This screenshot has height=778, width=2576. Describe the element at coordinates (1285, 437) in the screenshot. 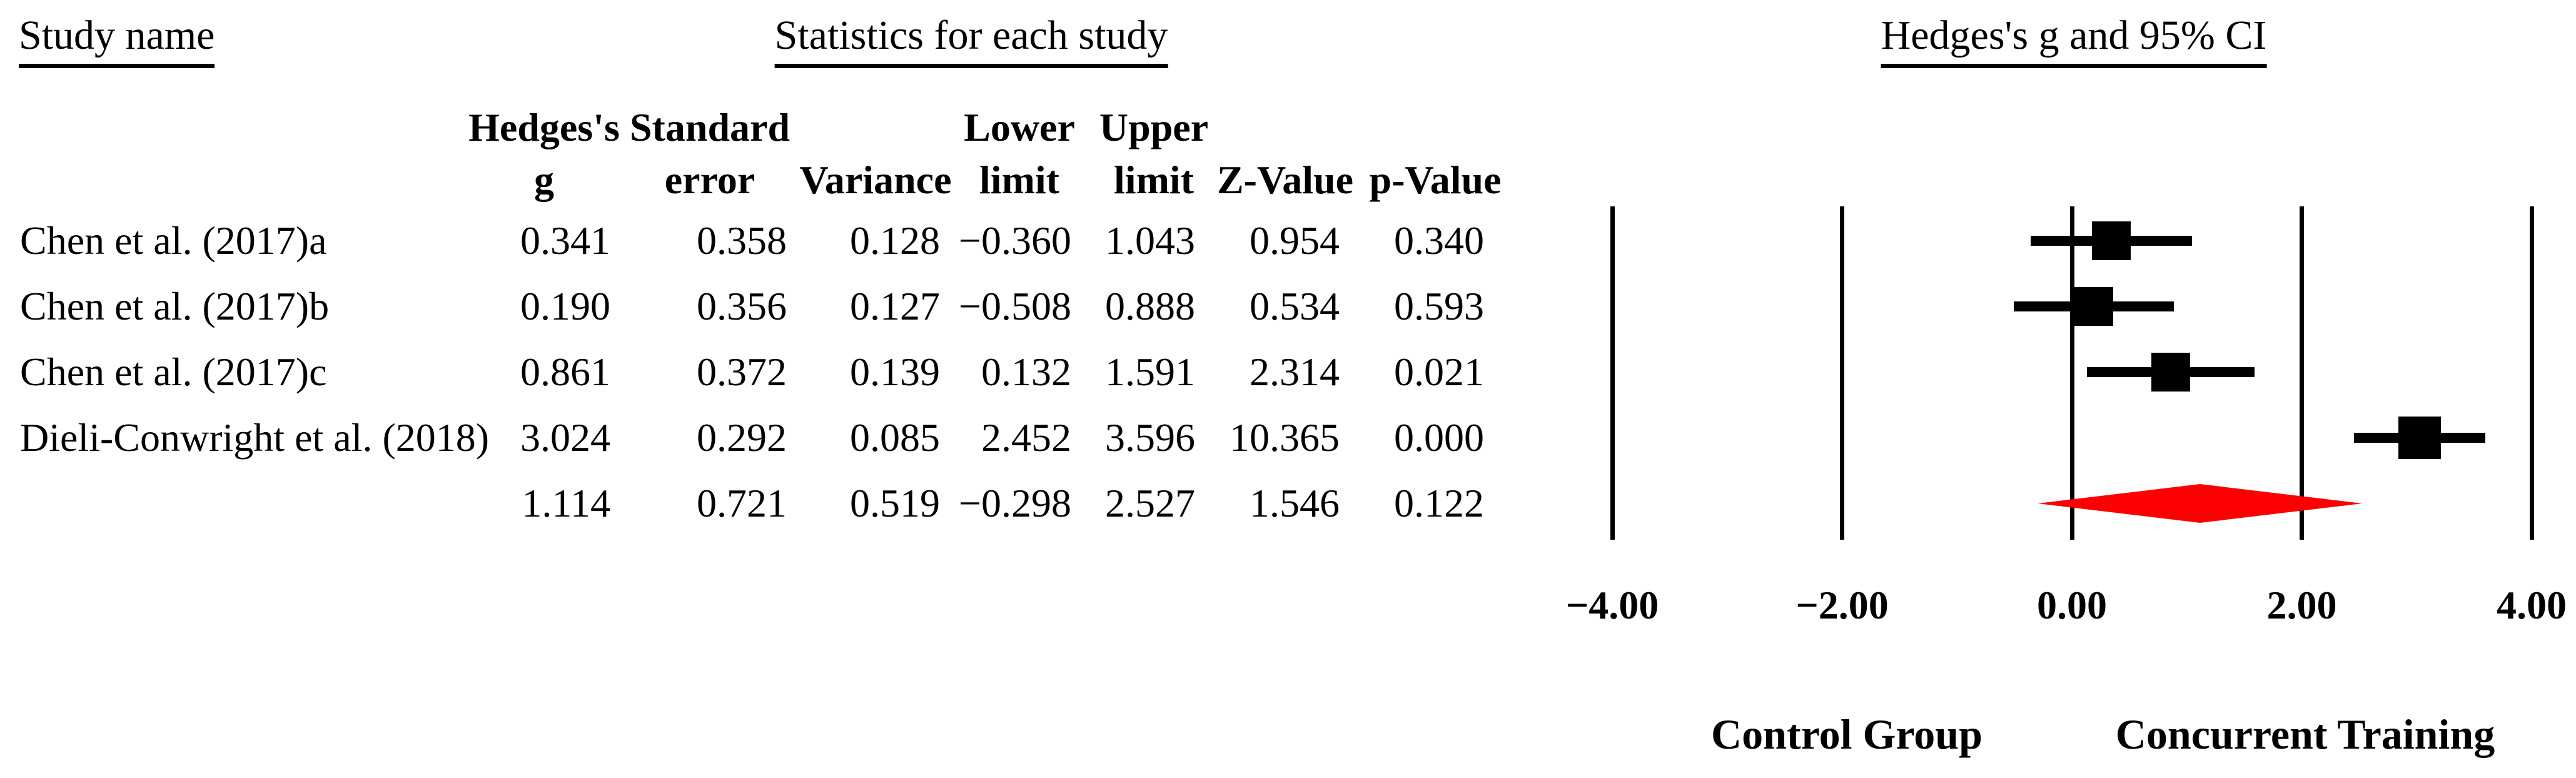

I see `value-cell-z: 10.365` at that location.